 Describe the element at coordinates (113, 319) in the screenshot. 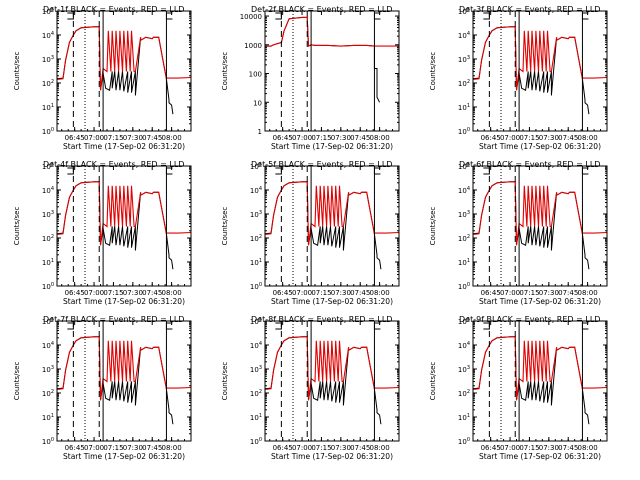

I see `panel-title: Det-7f BLACK = Events, RED = LLD` at that location.